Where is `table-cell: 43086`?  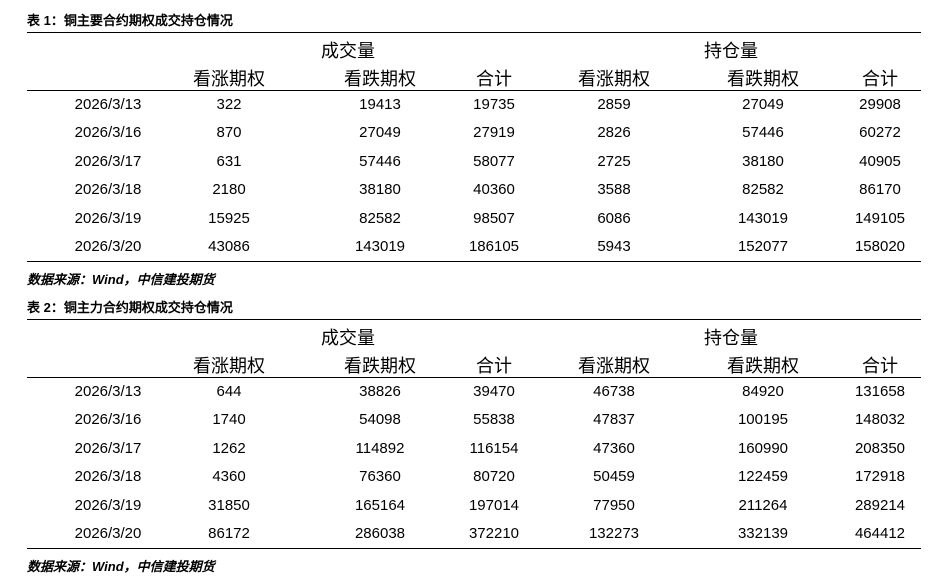
table-cell: 43086 is located at coordinates (229, 246).